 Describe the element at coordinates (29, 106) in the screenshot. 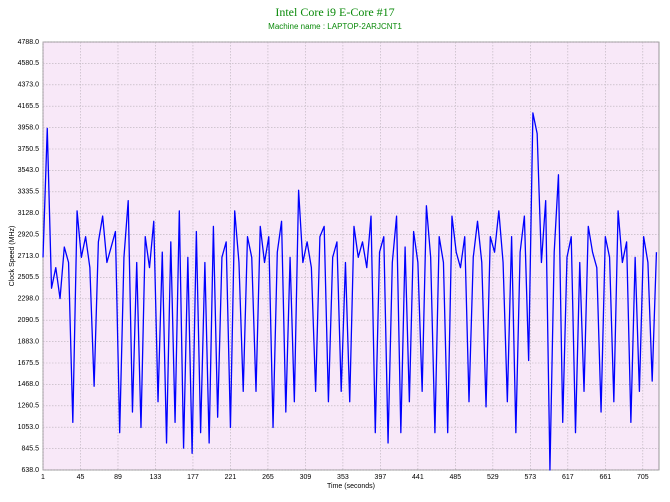

I see `y-tick-label: 4165.5` at that location.